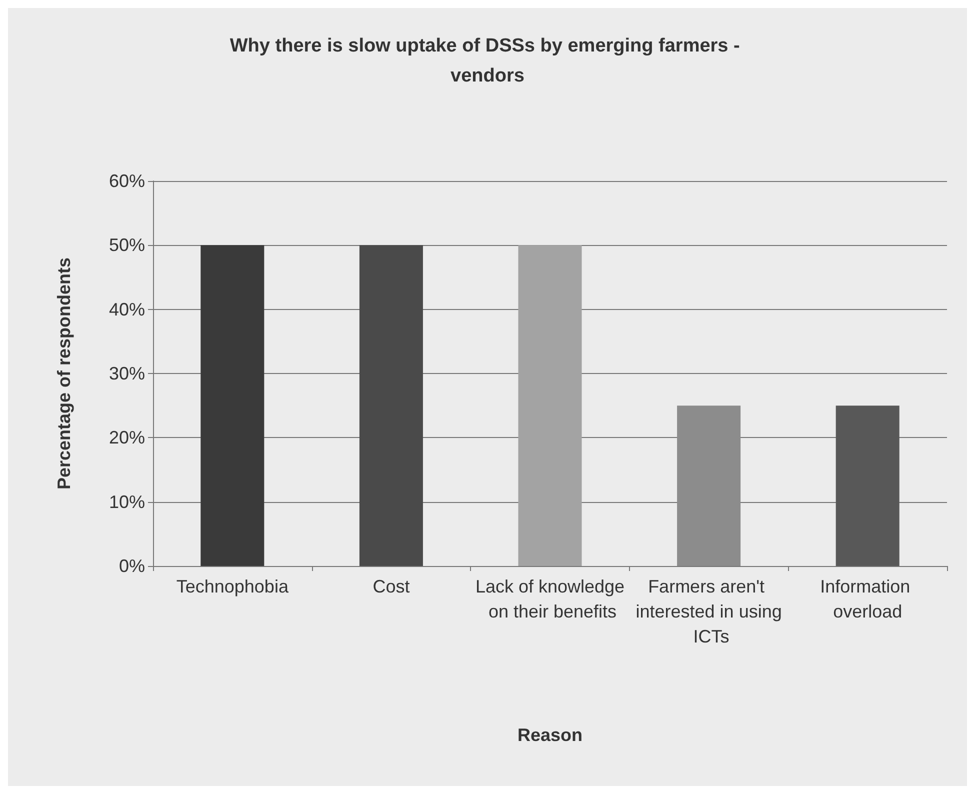 The image size is (975, 794). I want to click on y-tick-label: 50%, so click(126, 245).